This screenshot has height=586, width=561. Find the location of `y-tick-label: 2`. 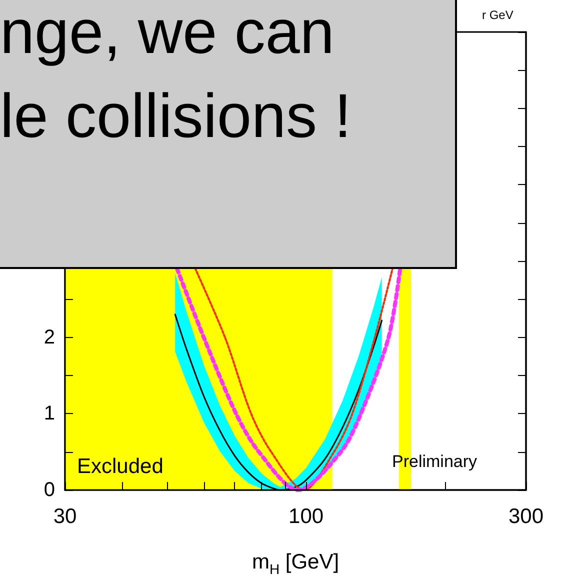

y-tick-label: 2 is located at coordinates (49, 337).